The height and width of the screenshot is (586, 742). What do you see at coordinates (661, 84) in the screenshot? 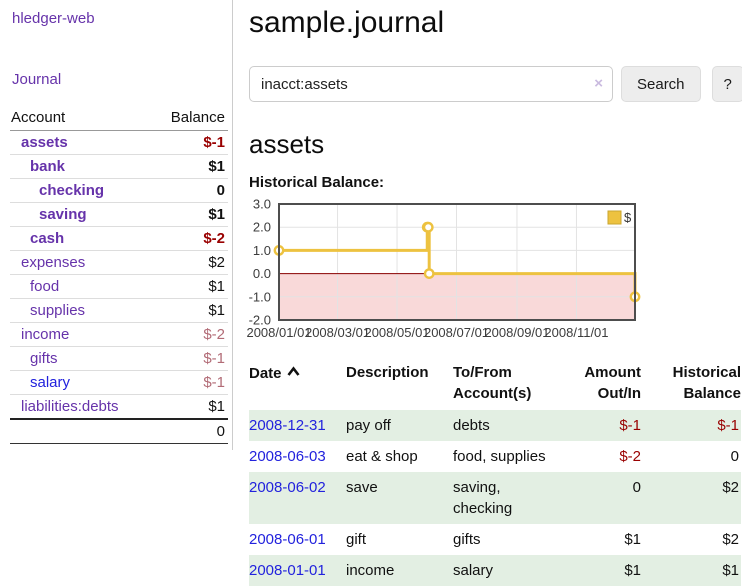
I see `search-button: Search` at bounding box center [661, 84].